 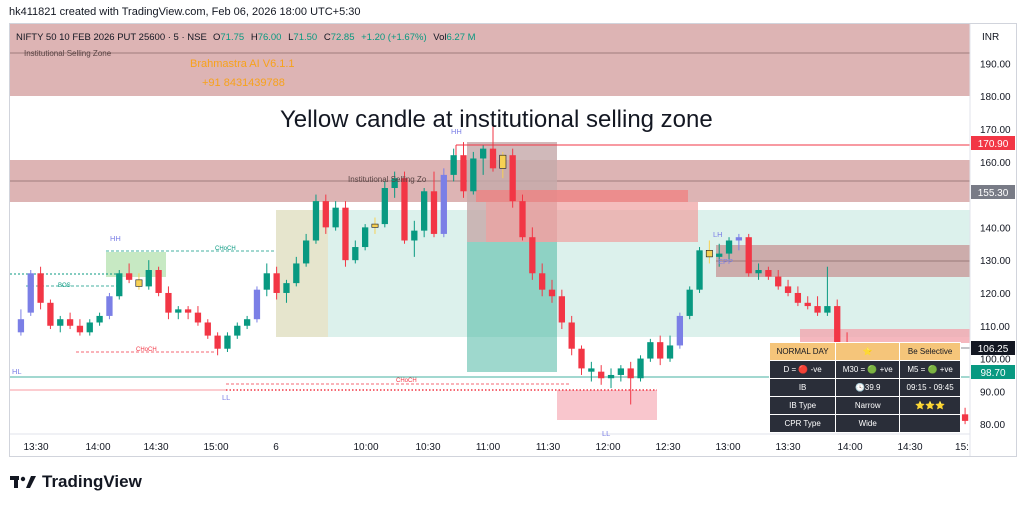 I want to click on svg-text: 98.70, so click(x=992, y=373).